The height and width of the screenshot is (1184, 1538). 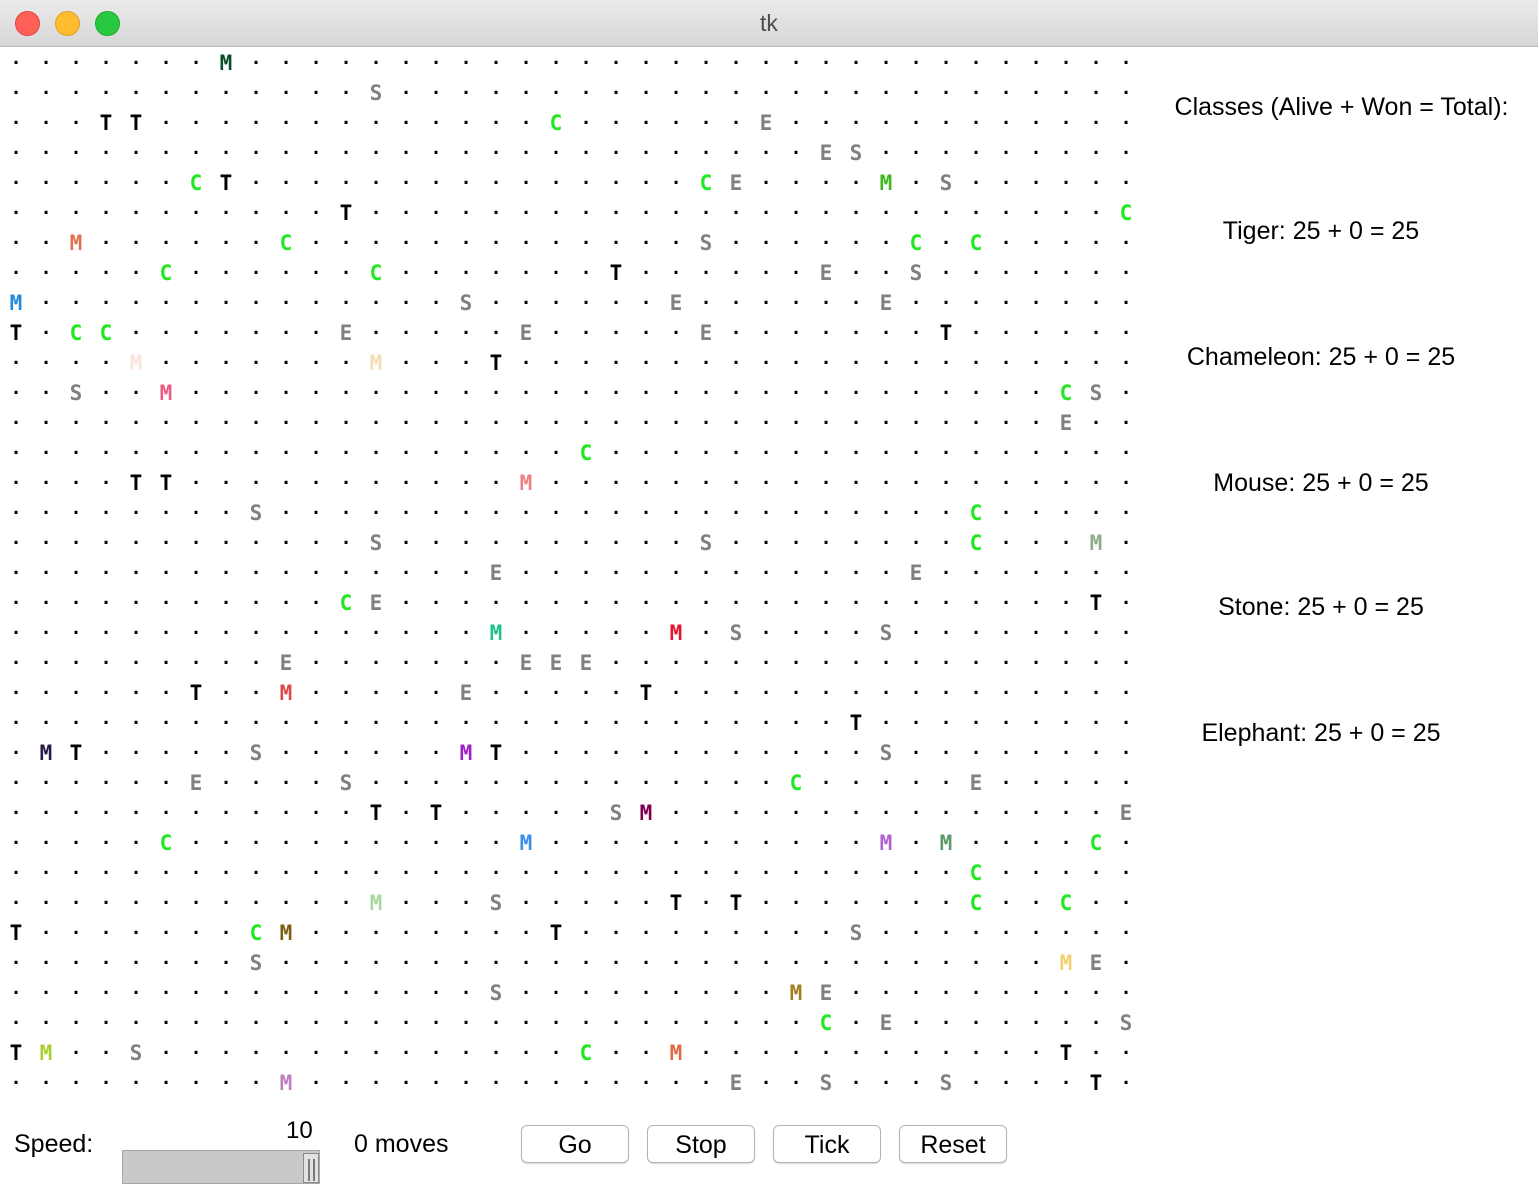 I want to click on stop-button: Stop, so click(x=701, y=1144).